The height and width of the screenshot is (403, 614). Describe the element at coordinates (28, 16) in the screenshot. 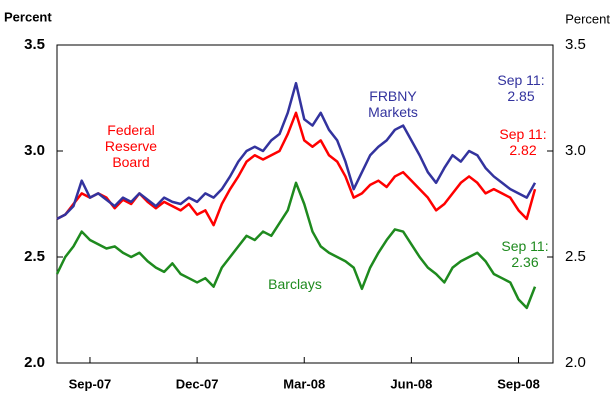

I see `y-axis-label: Percent` at that location.